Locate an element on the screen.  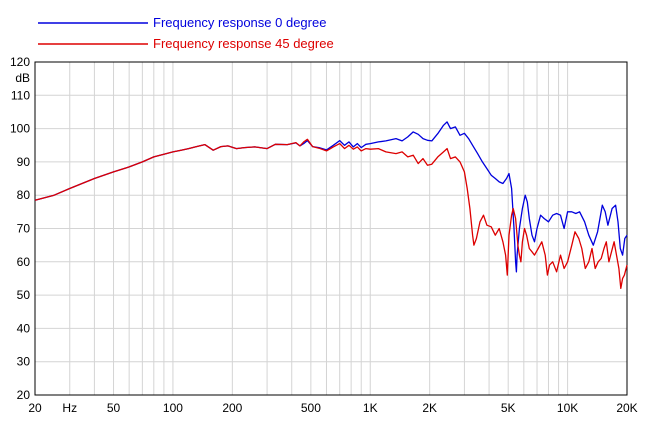
x-tick-label: 5K is located at coordinates (508, 408).